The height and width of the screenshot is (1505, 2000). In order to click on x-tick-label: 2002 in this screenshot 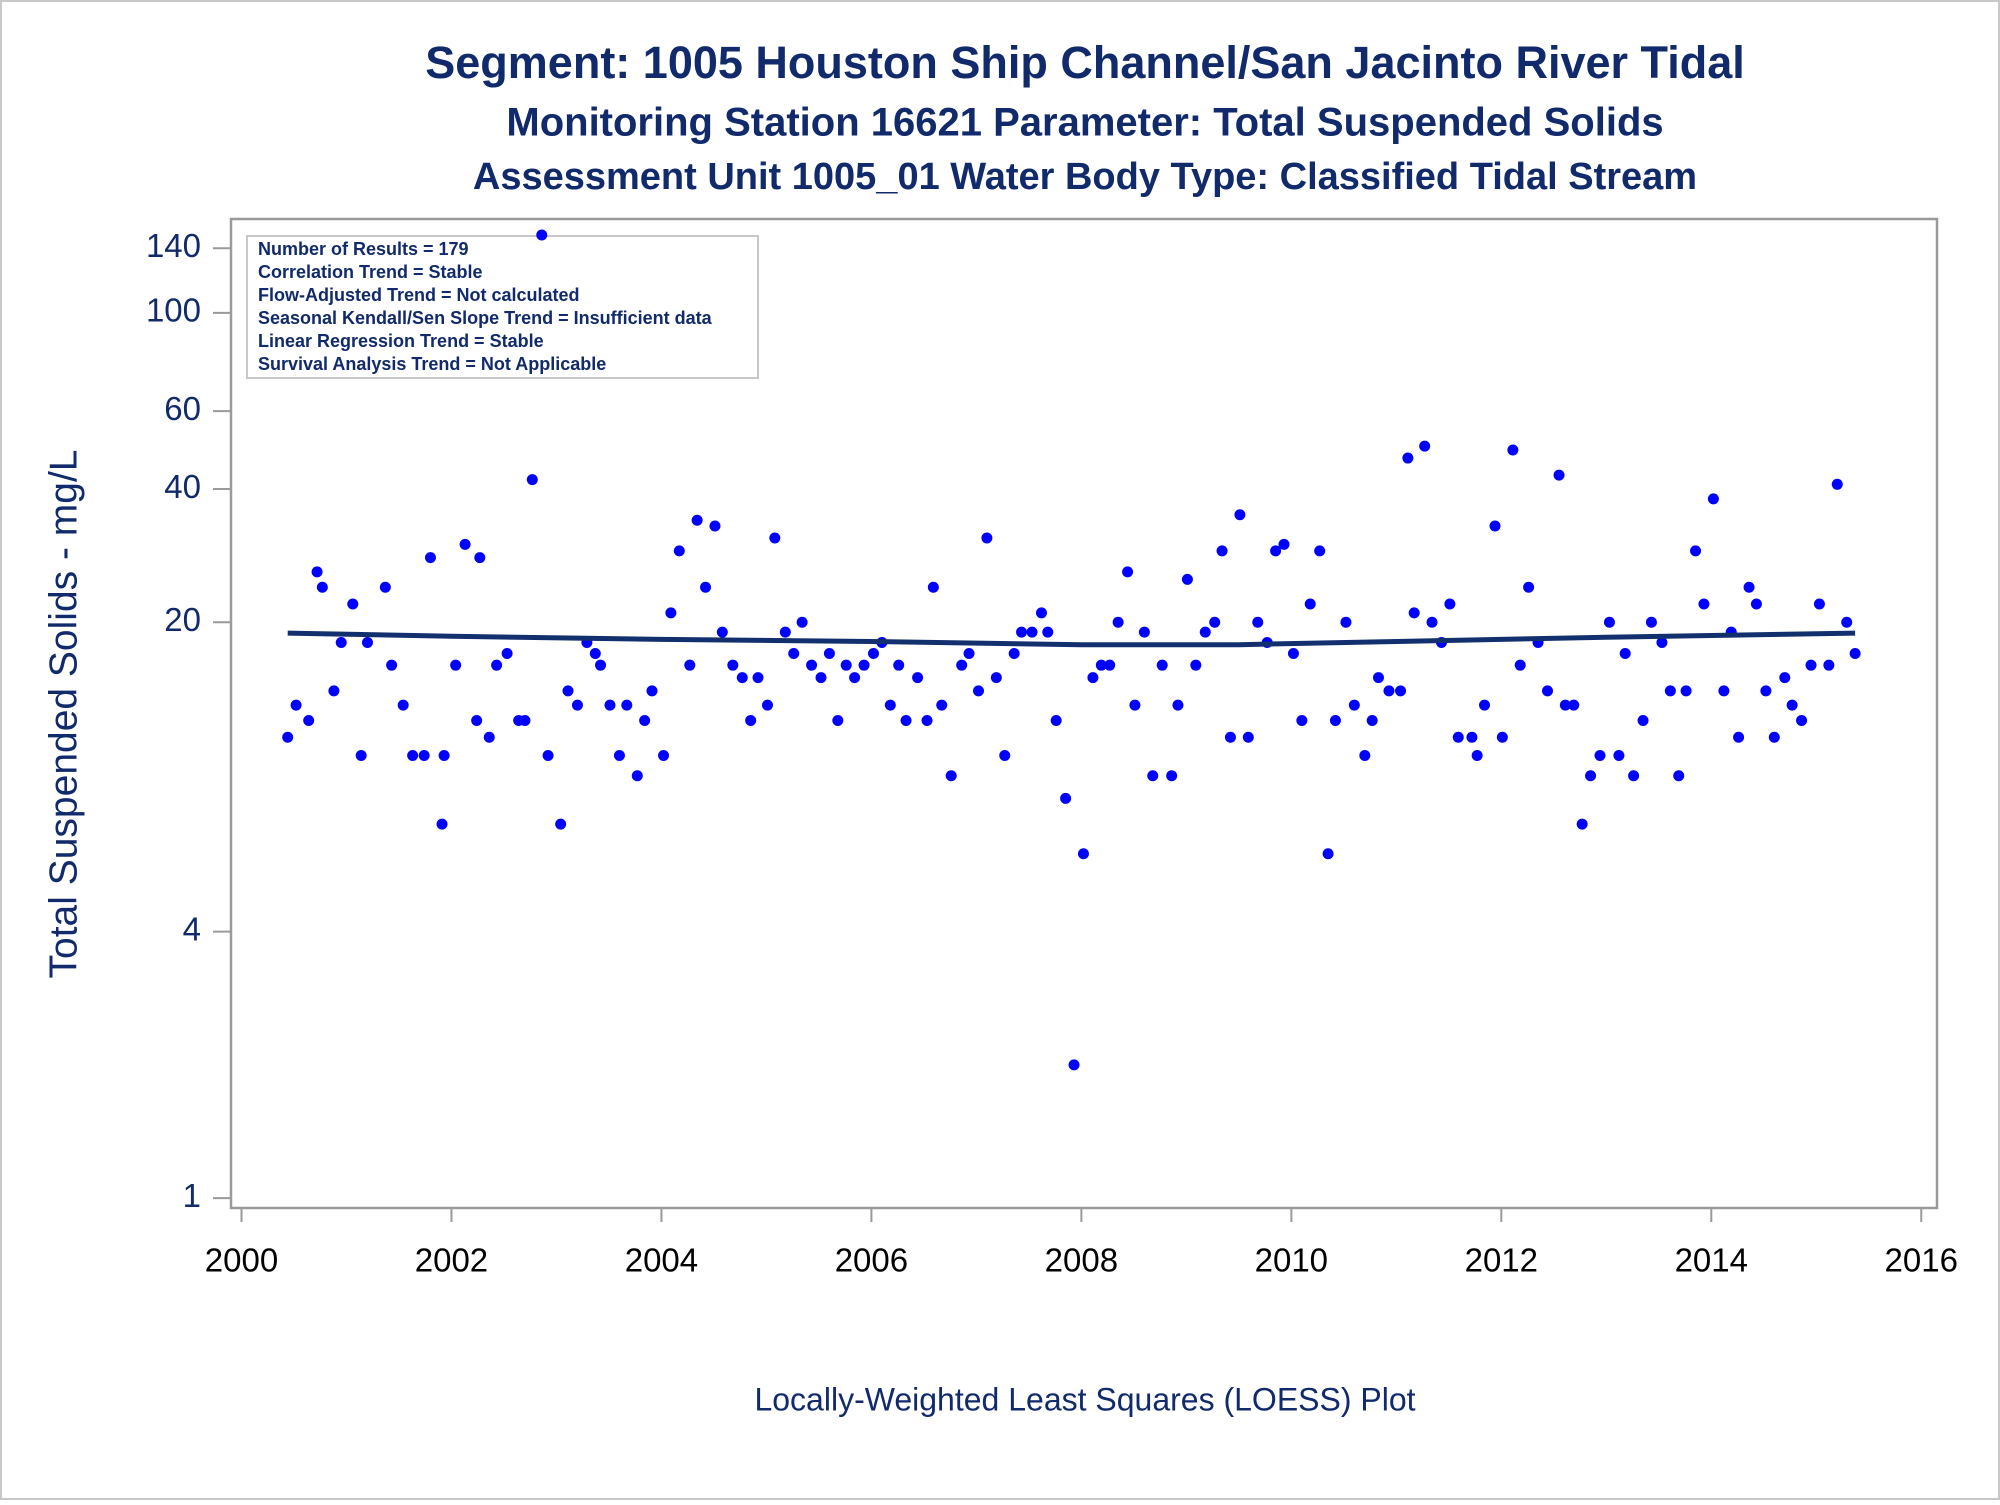, I will do `click(451, 1260)`.